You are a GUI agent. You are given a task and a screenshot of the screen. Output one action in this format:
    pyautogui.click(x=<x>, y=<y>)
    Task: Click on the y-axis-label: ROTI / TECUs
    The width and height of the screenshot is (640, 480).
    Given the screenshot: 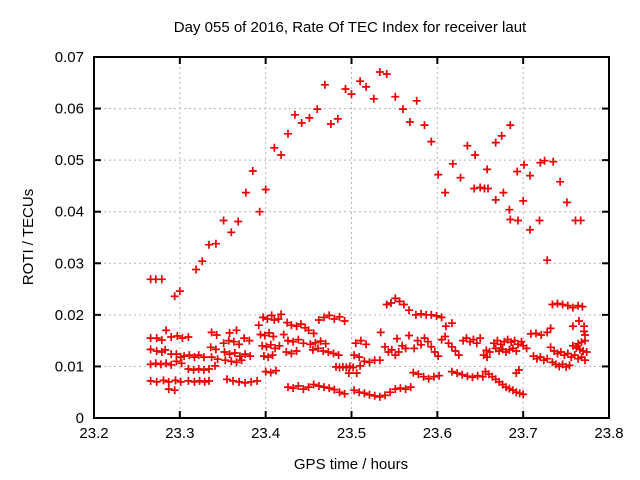 What is the action you would take?
    pyautogui.click(x=28, y=237)
    